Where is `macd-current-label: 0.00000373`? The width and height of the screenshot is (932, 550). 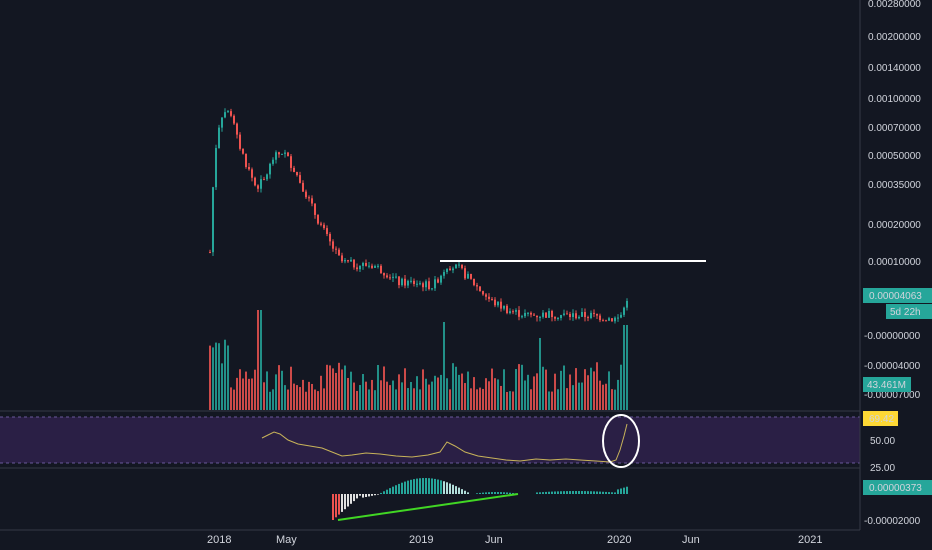 macd-current-label: 0.00000373 is located at coordinates (897, 487).